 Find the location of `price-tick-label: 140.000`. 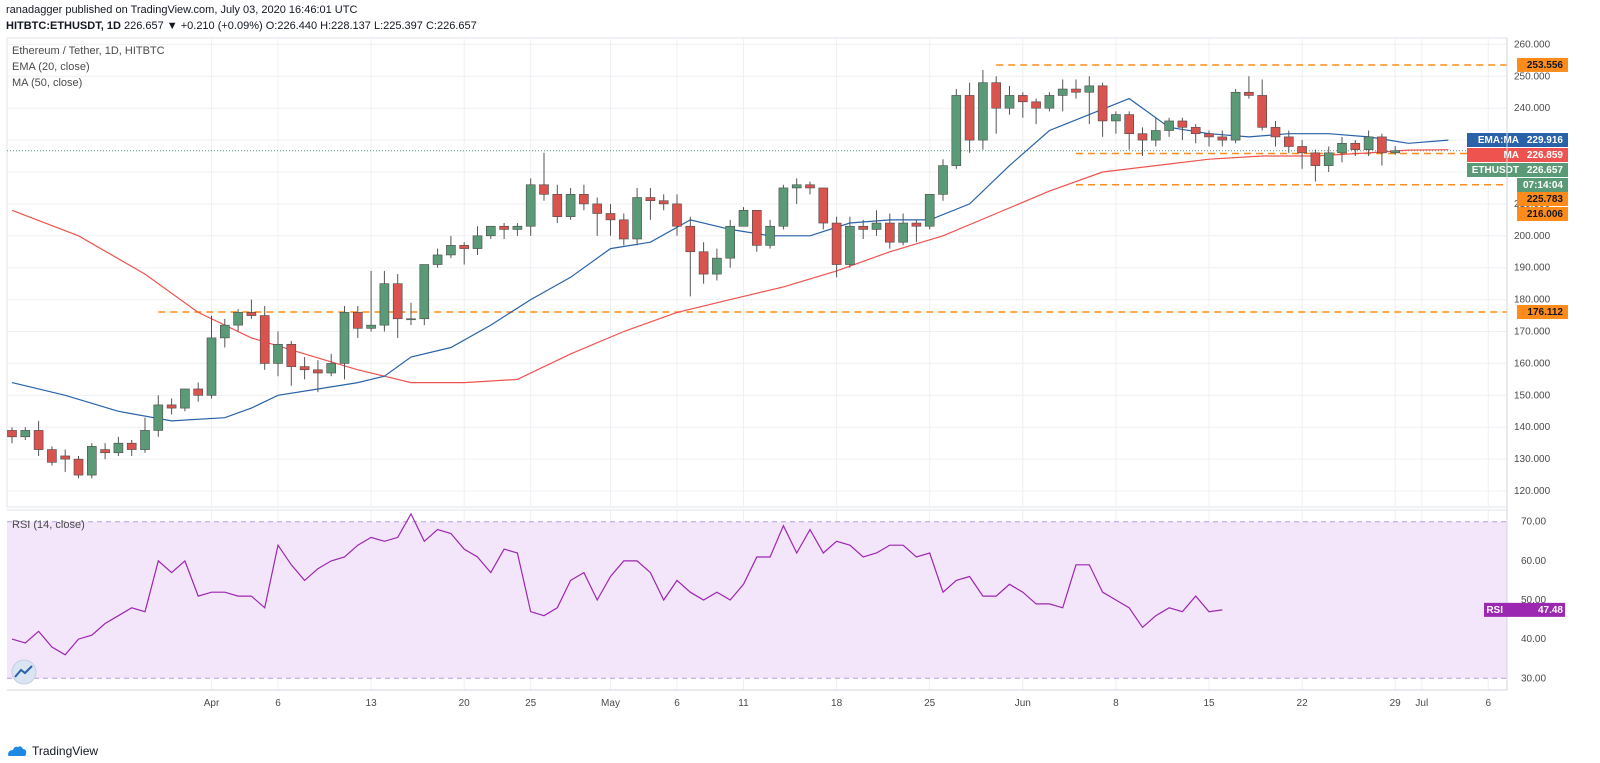

price-tick-label: 140.000 is located at coordinates (1532, 427).